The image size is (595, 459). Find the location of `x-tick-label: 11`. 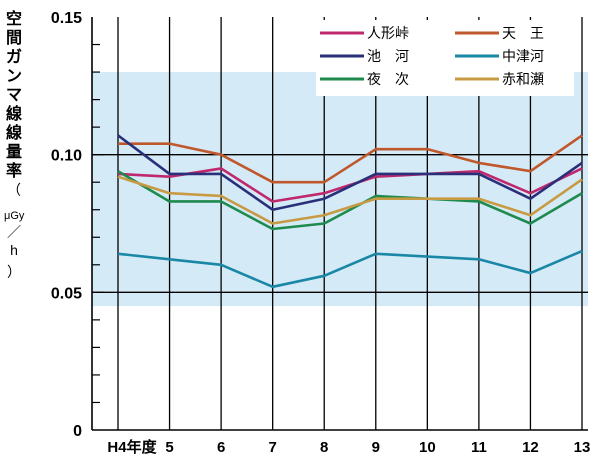

x-tick-label: 11 is located at coordinates (479, 447).